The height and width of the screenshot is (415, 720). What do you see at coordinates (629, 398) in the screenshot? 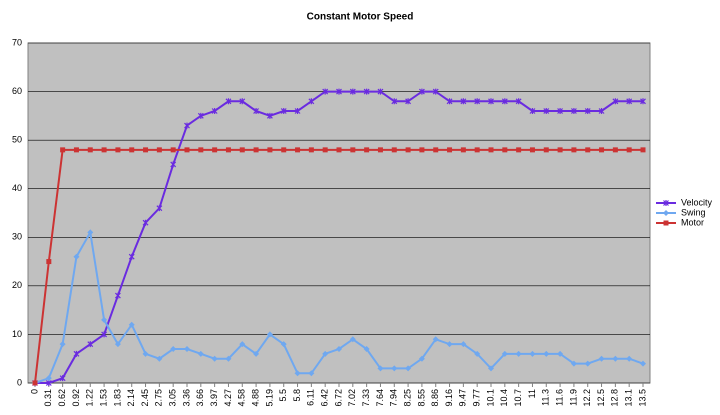
I see `x-tick-label: 13.1` at bounding box center [629, 398].